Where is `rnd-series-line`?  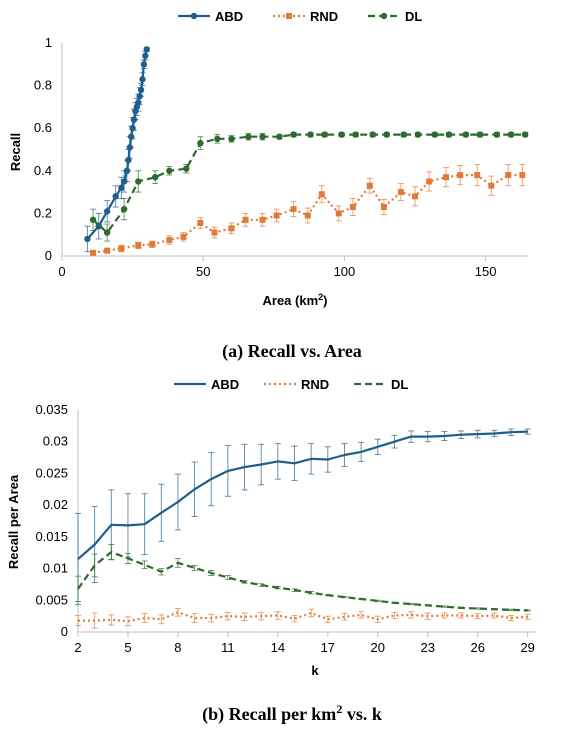 rnd-series-line is located at coordinates (303, 617).